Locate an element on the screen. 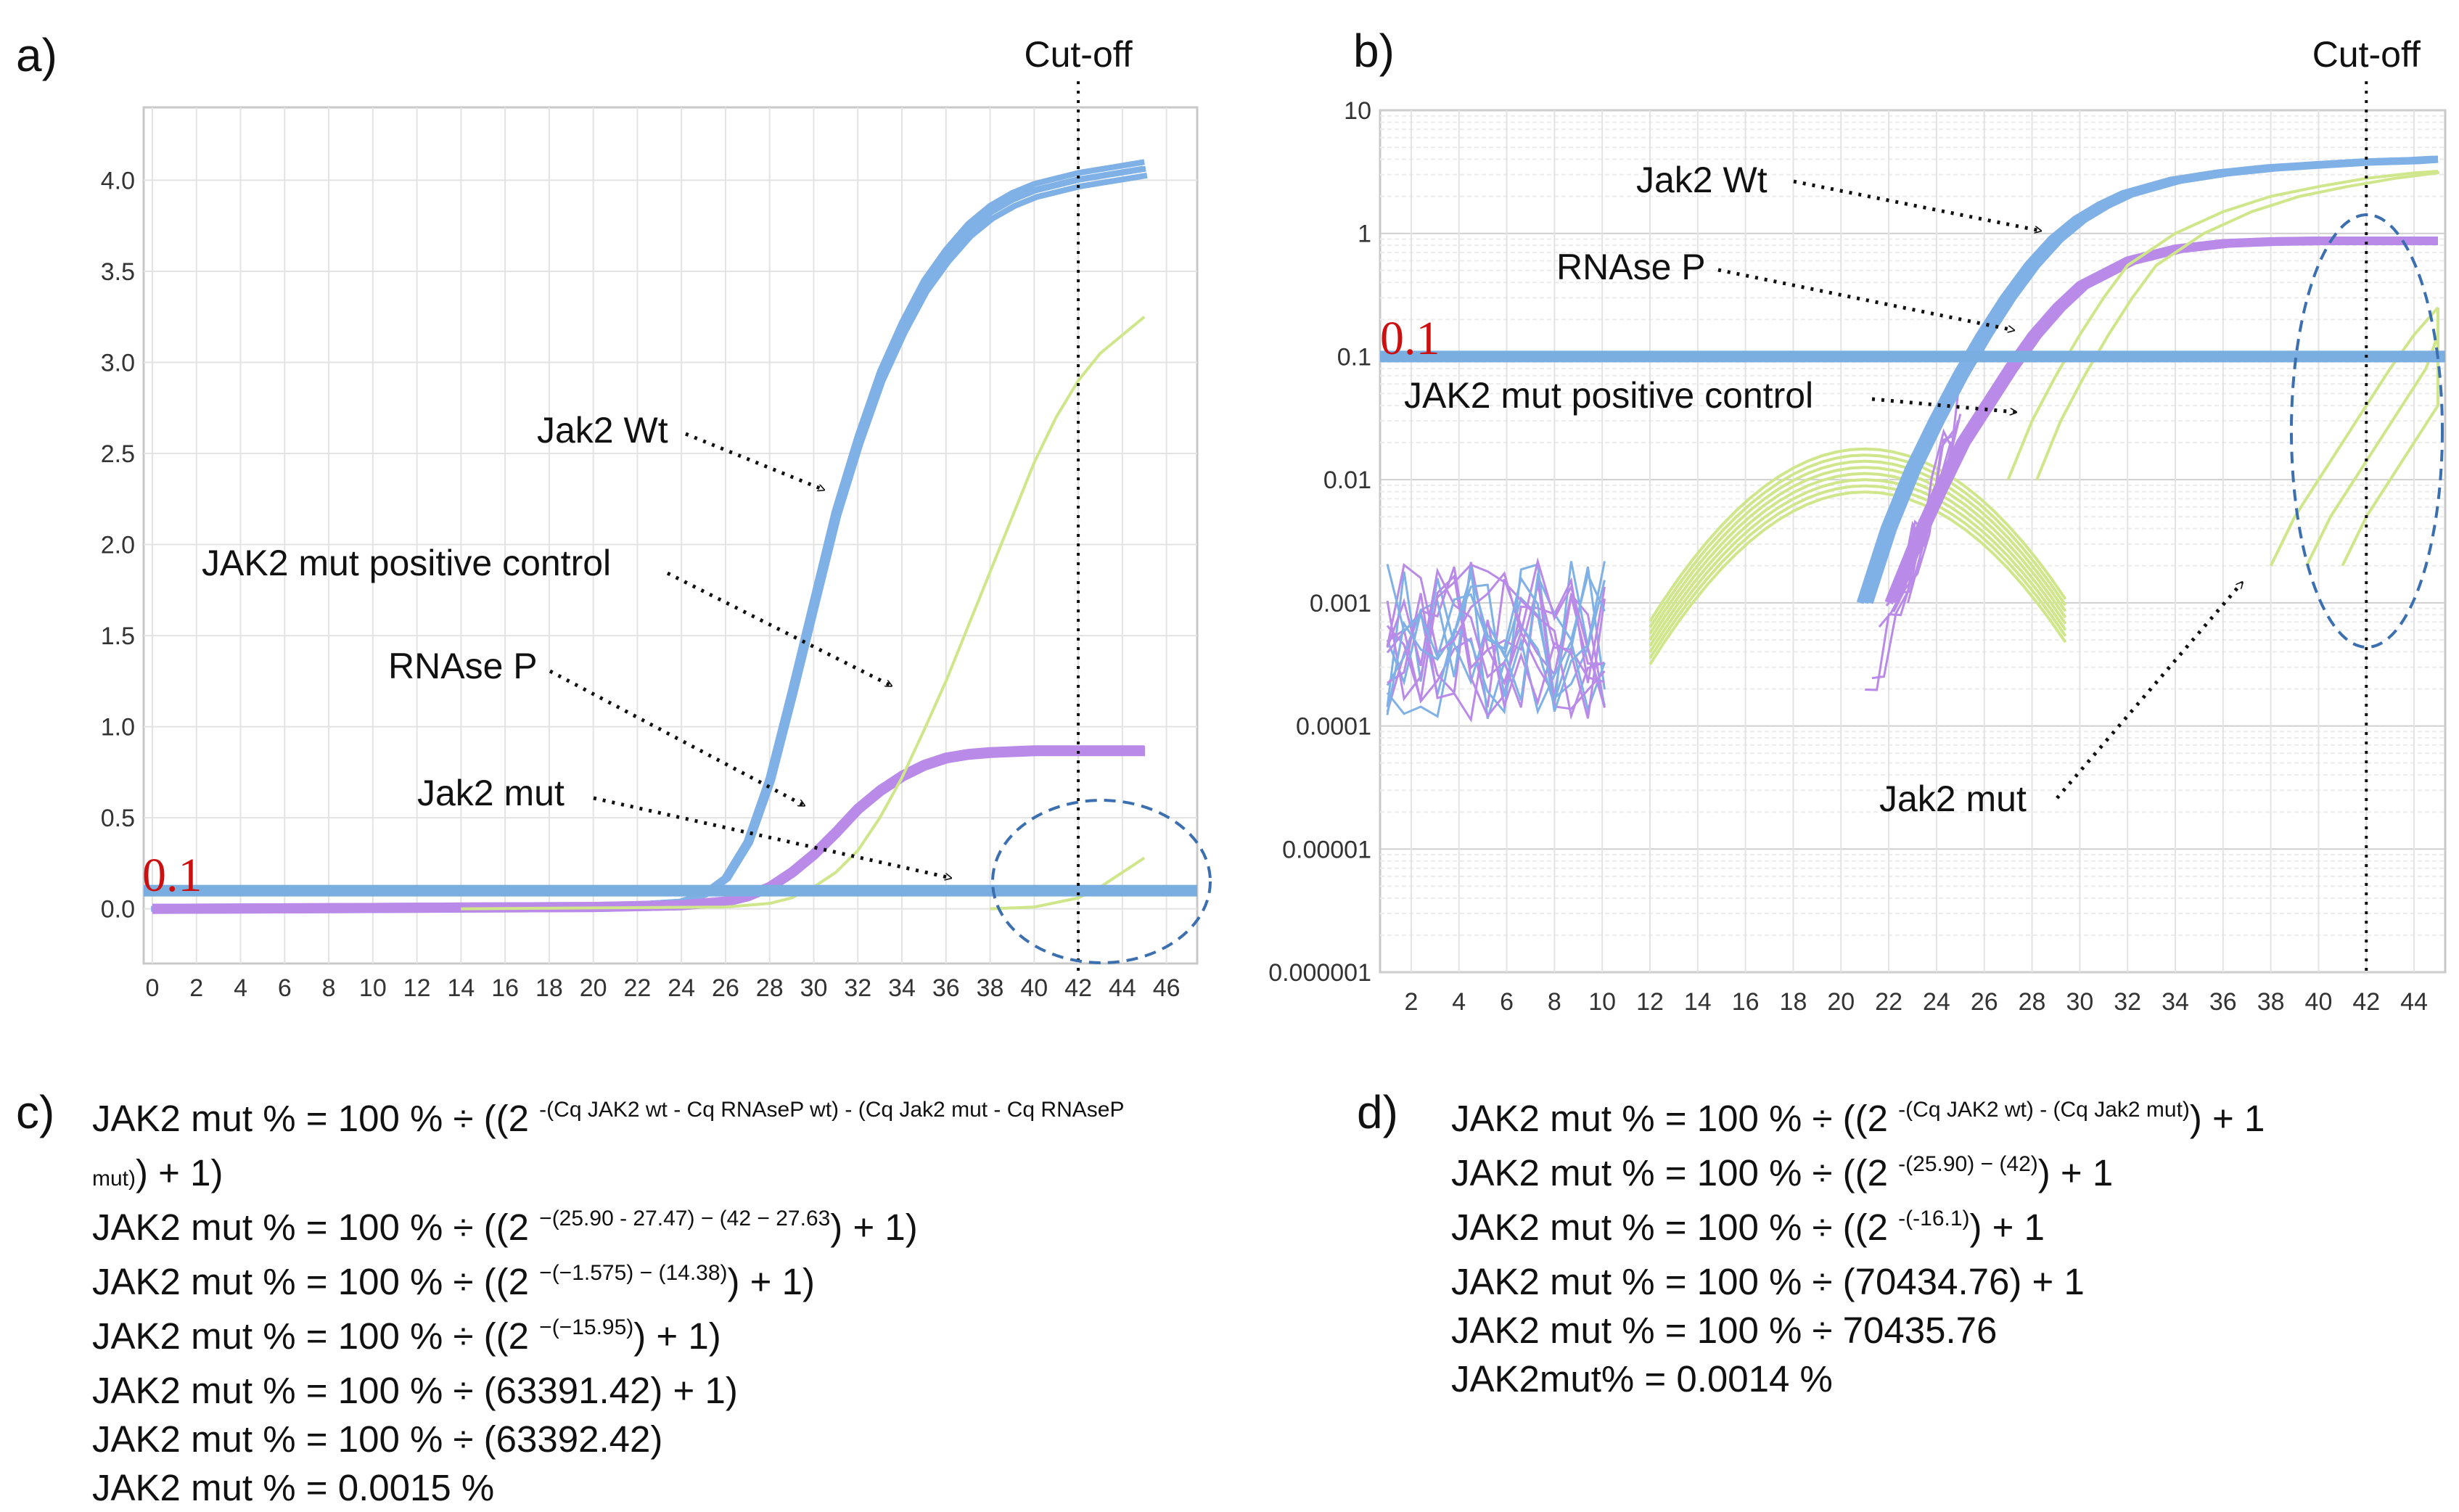  chart-b-annotation-positive-control: JAK2 mut positive control is located at coordinates (1608, 396).